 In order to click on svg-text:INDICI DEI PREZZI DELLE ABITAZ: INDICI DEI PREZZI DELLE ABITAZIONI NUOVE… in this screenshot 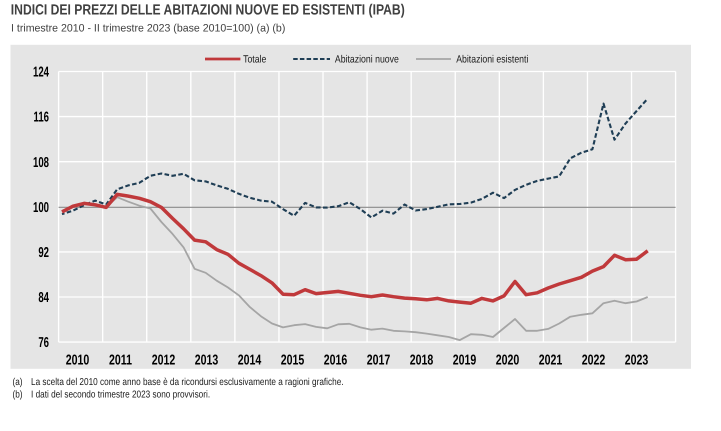, I will do `click(208, 11)`.